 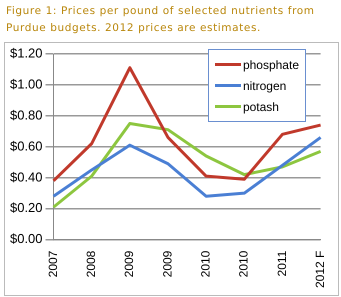 What do you see at coordinates (270, 65) in the screenshot?
I see `legend-label: phosphate` at bounding box center [270, 65].